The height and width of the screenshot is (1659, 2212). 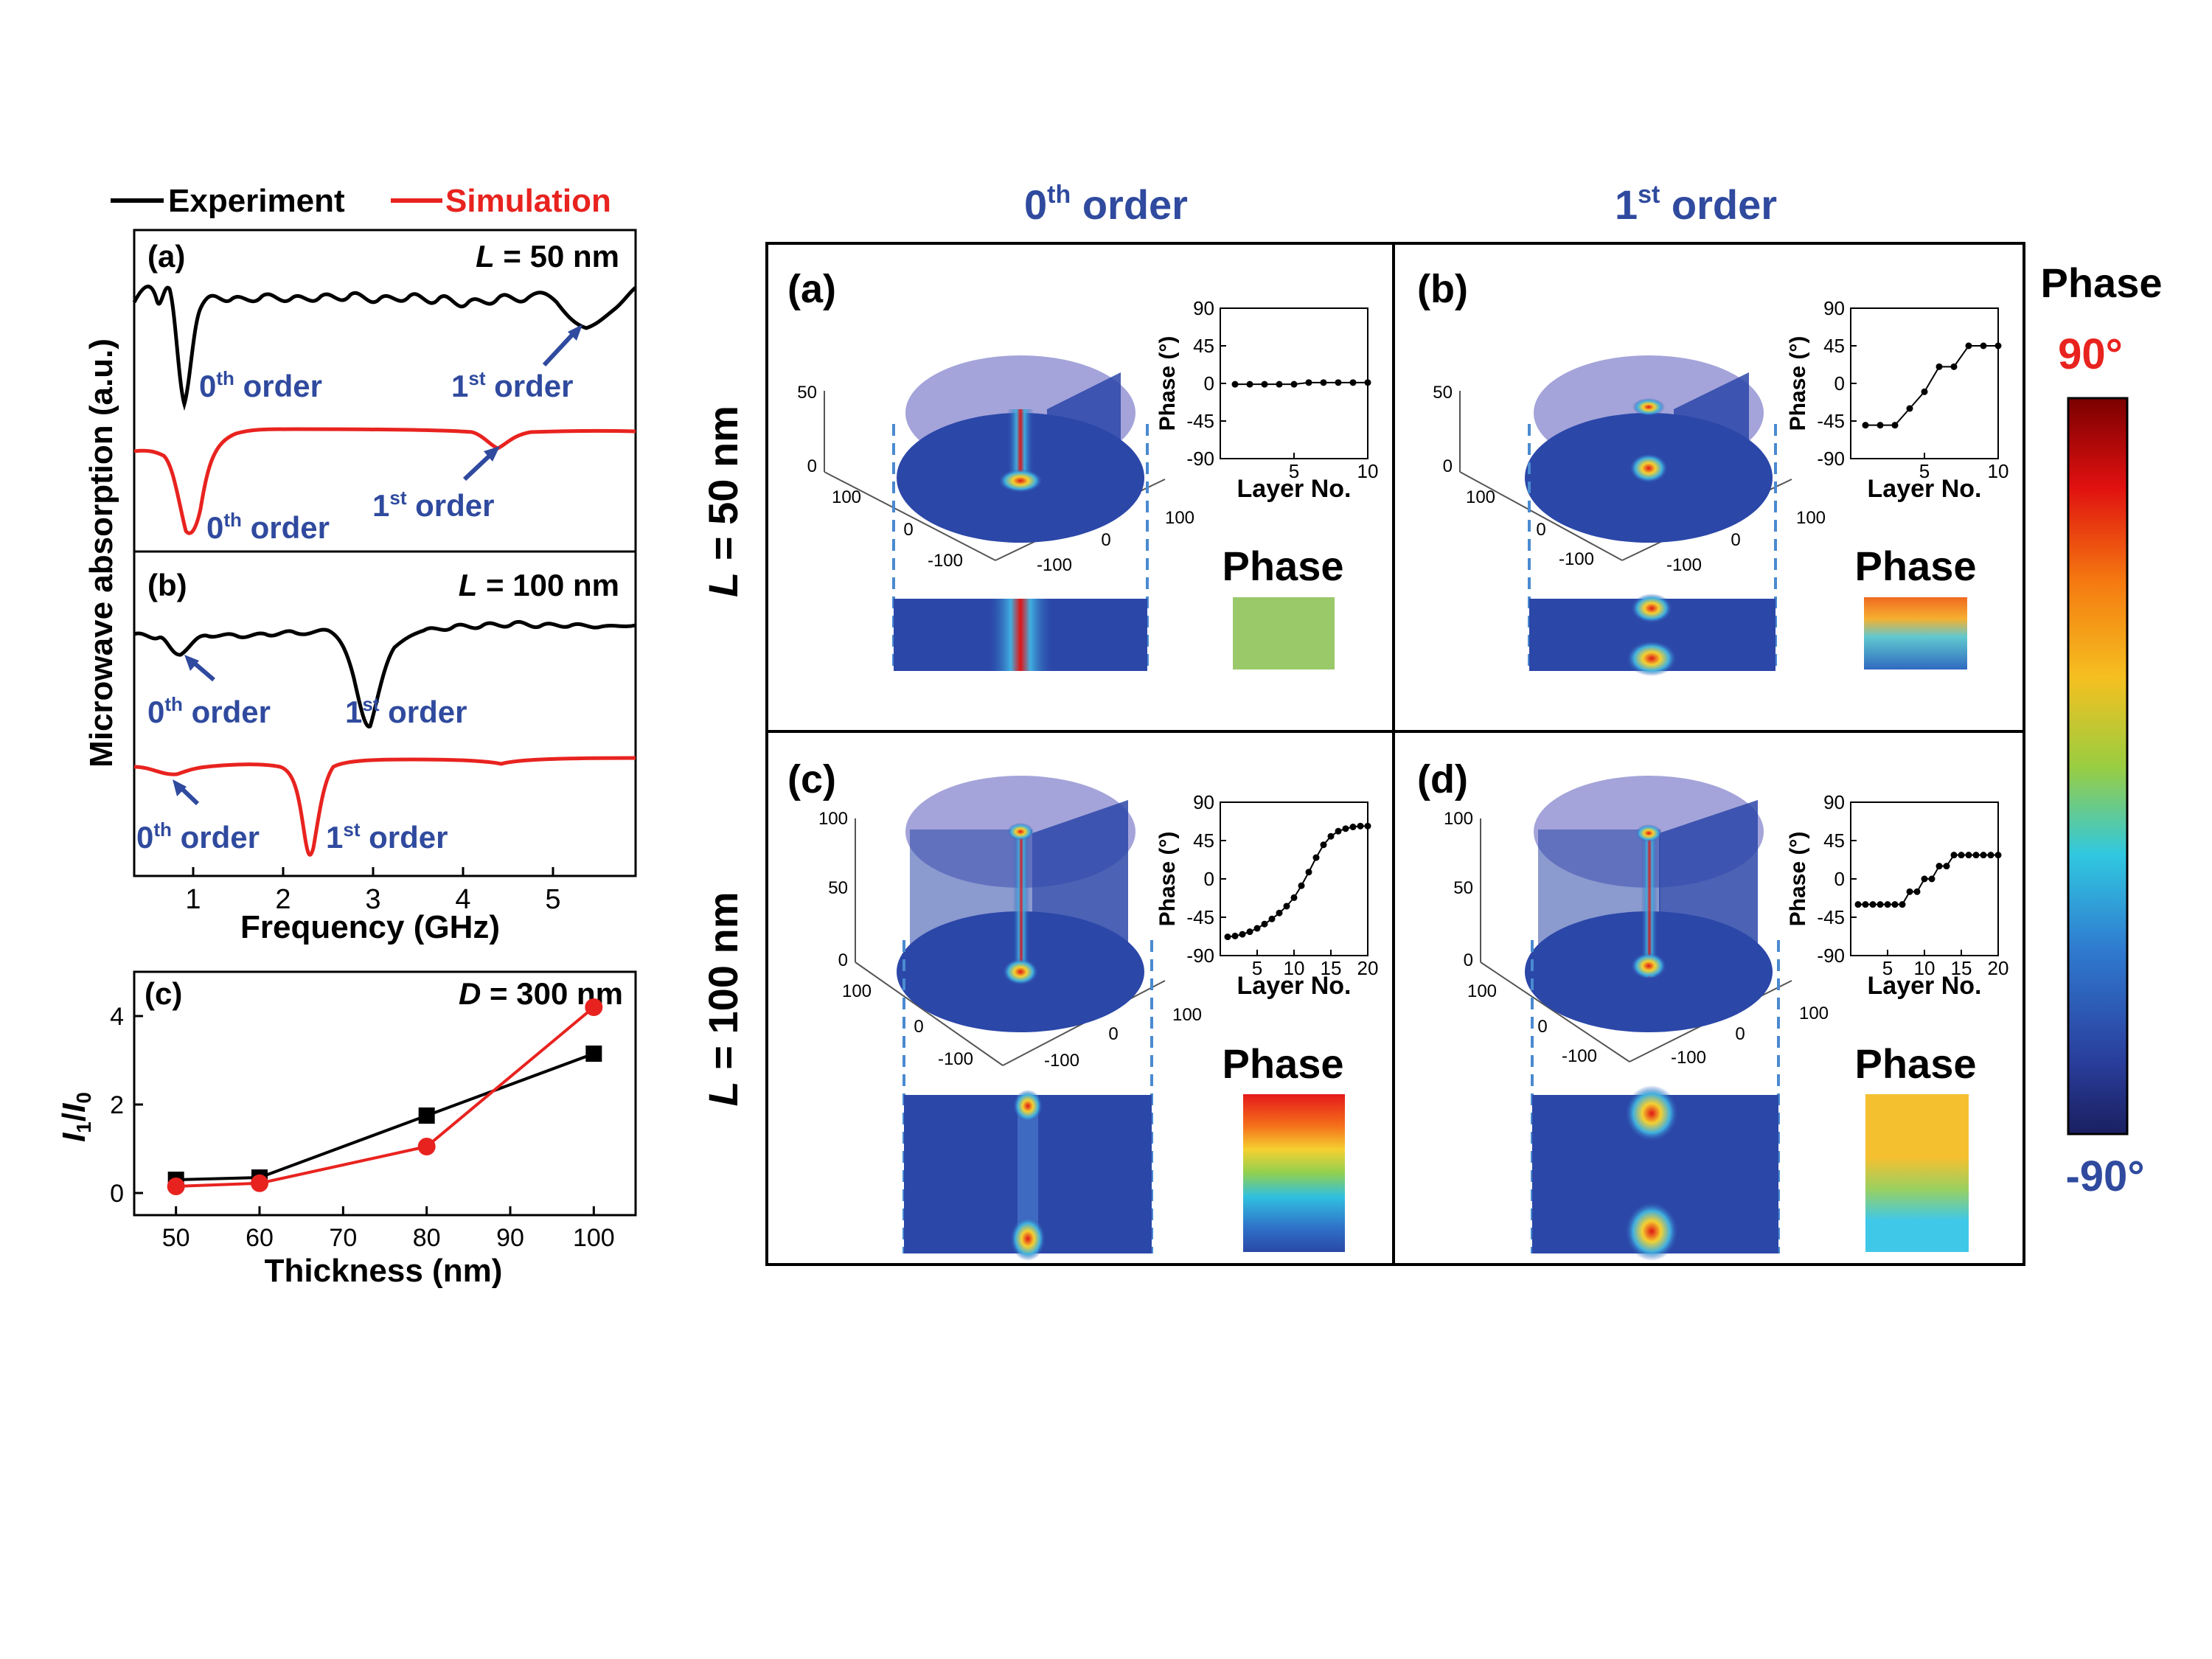 I want to click on panel-d-simulation: (d) 100 50 0 100 0 -100 -100 0 100 Phase, so click(x=1697, y=1009).